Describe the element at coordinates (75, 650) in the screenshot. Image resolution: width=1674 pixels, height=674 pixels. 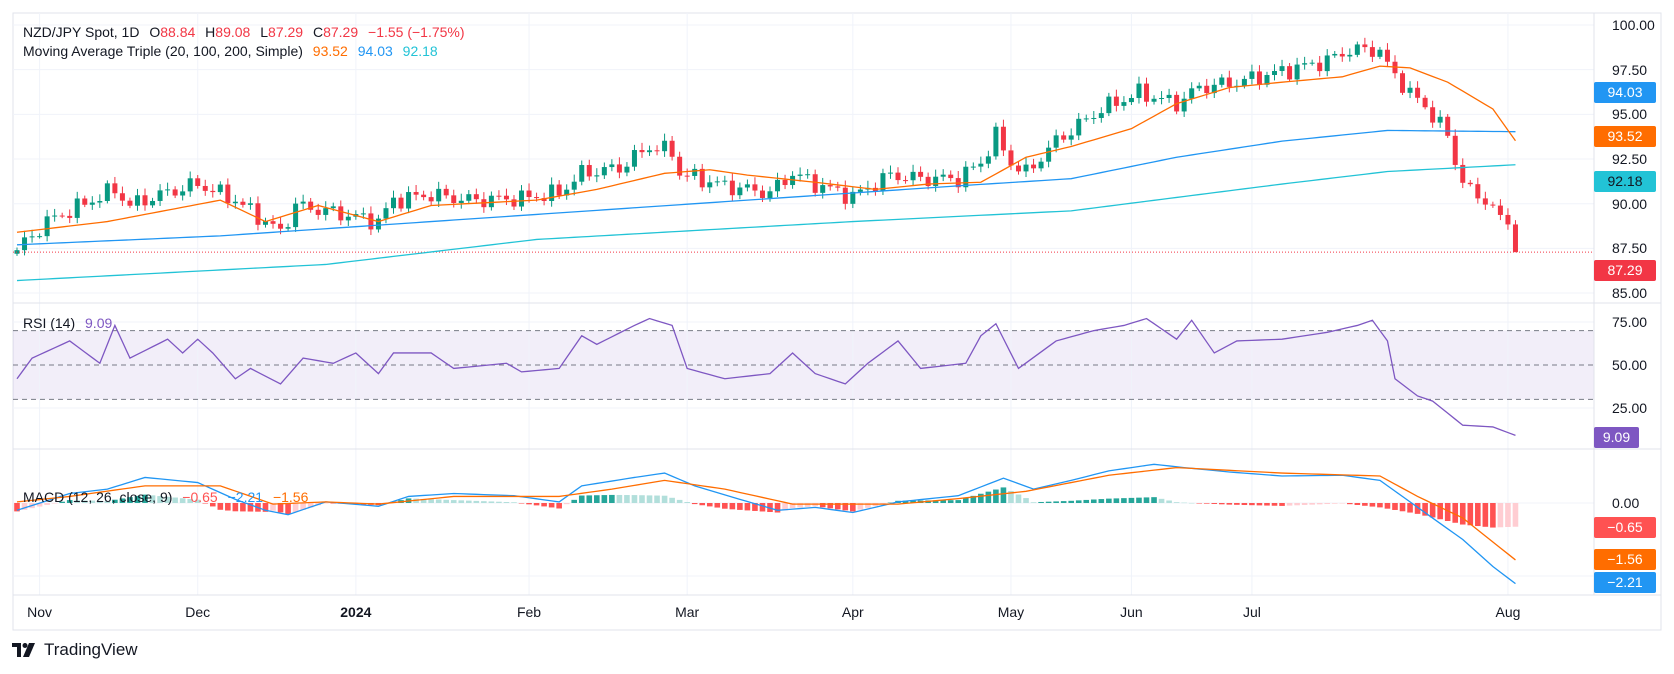
I see `tradingview-logo: TradingView` at that location.